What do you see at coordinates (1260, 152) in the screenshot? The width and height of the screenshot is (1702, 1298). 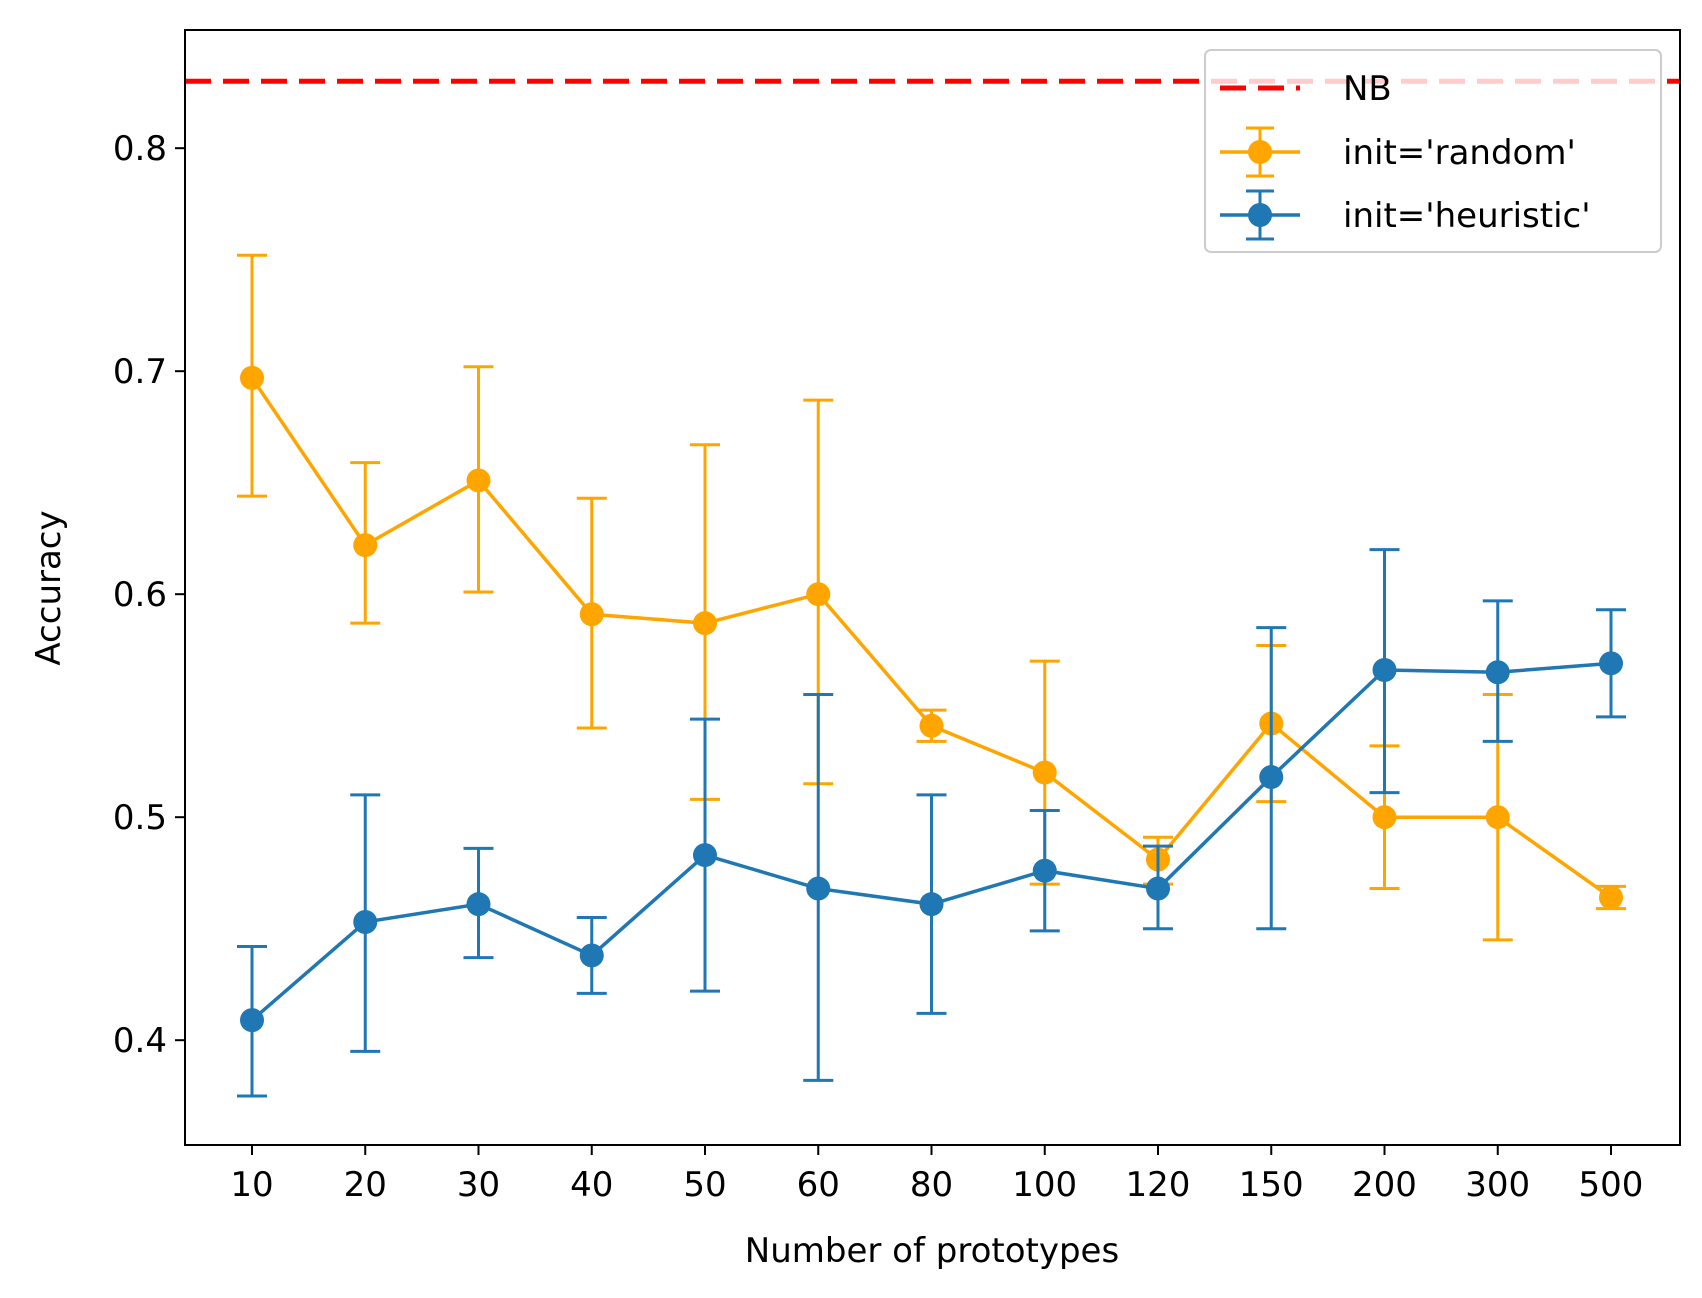 I see `legend-random-marker` at bounding box center [1260, 152].